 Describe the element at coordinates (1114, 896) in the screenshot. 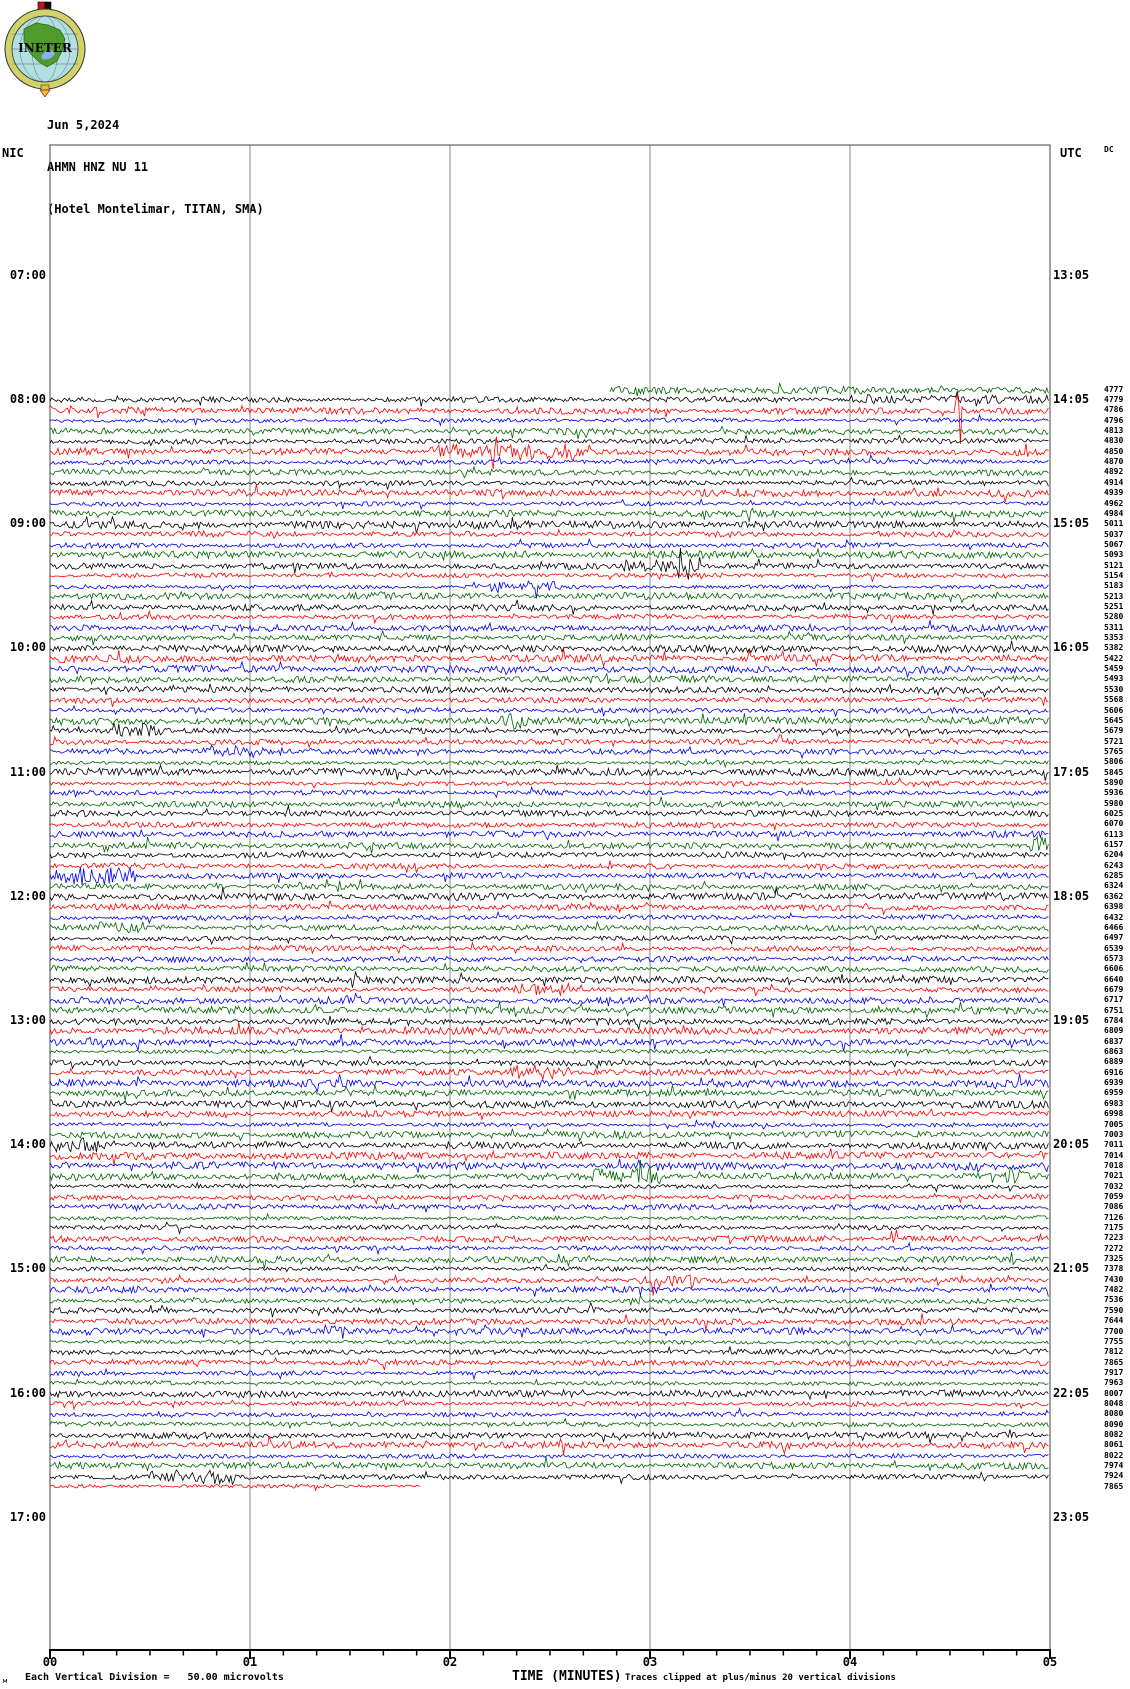

I see `dc-value: 6362` at that location.